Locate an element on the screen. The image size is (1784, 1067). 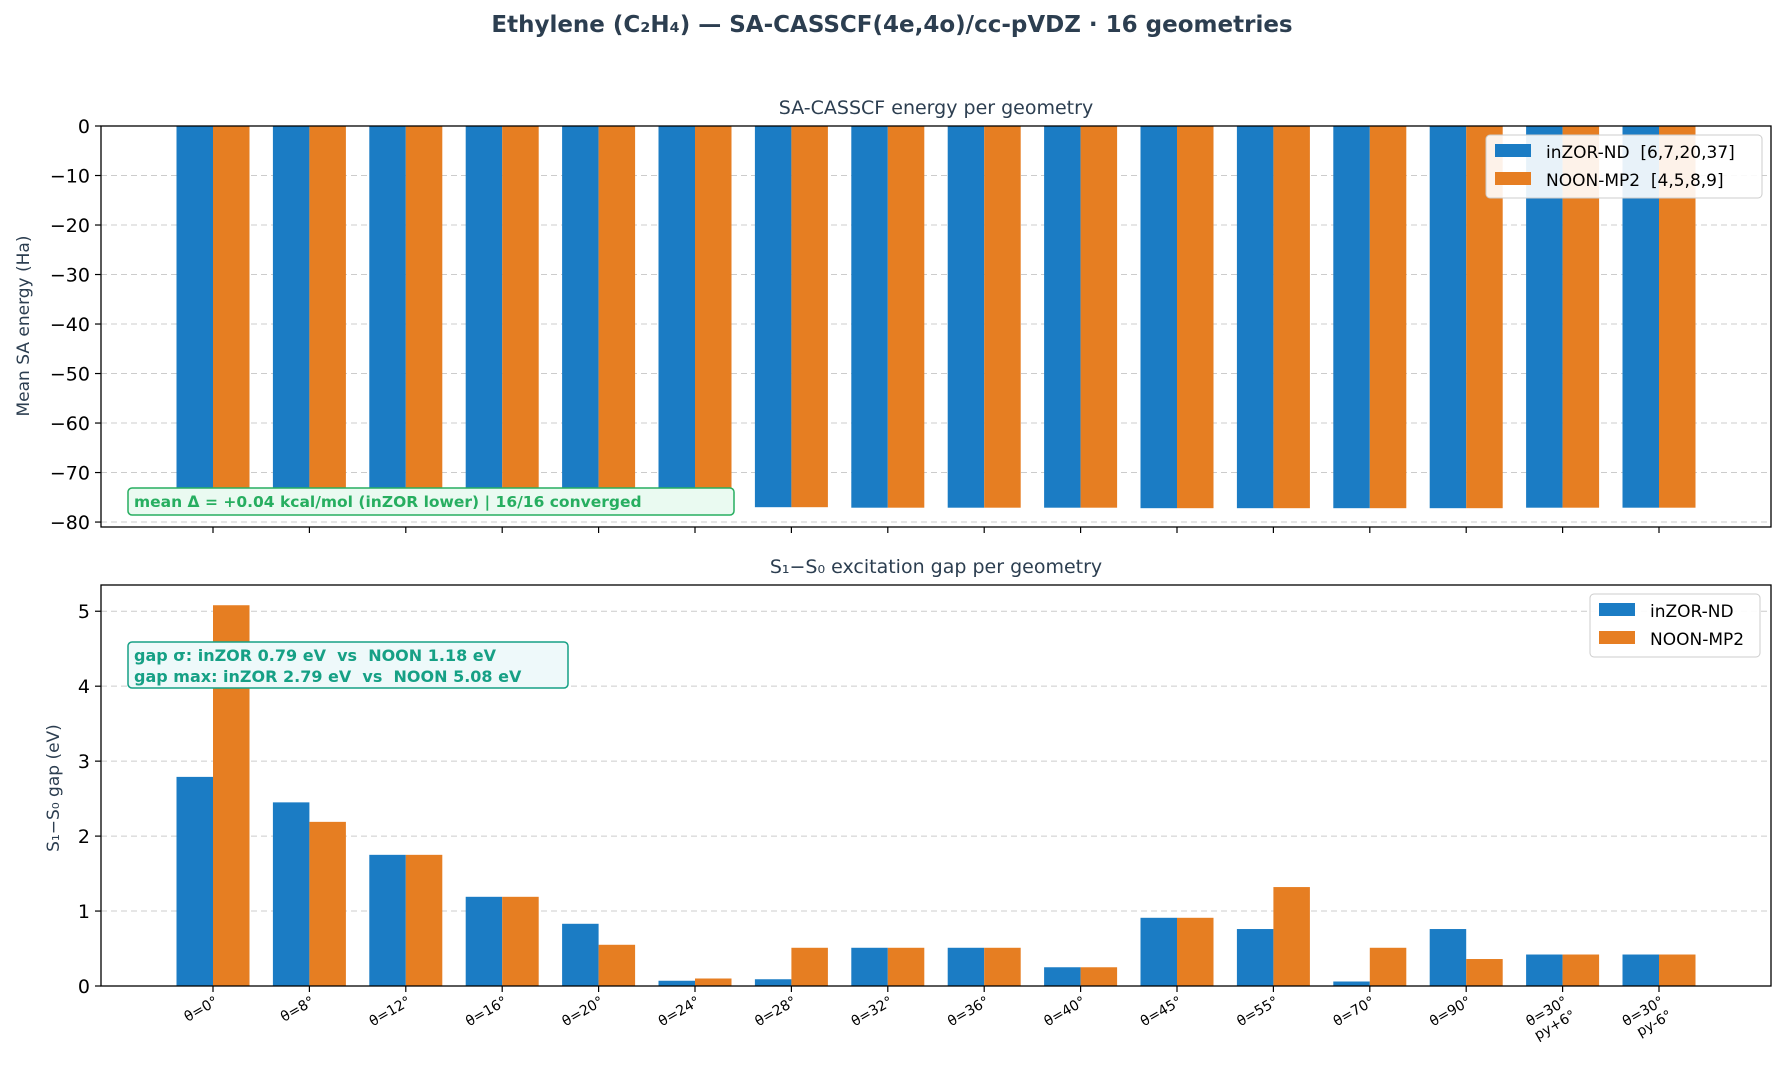
x-tick-label: θ=55° is located at coordinates (1257, 1012).